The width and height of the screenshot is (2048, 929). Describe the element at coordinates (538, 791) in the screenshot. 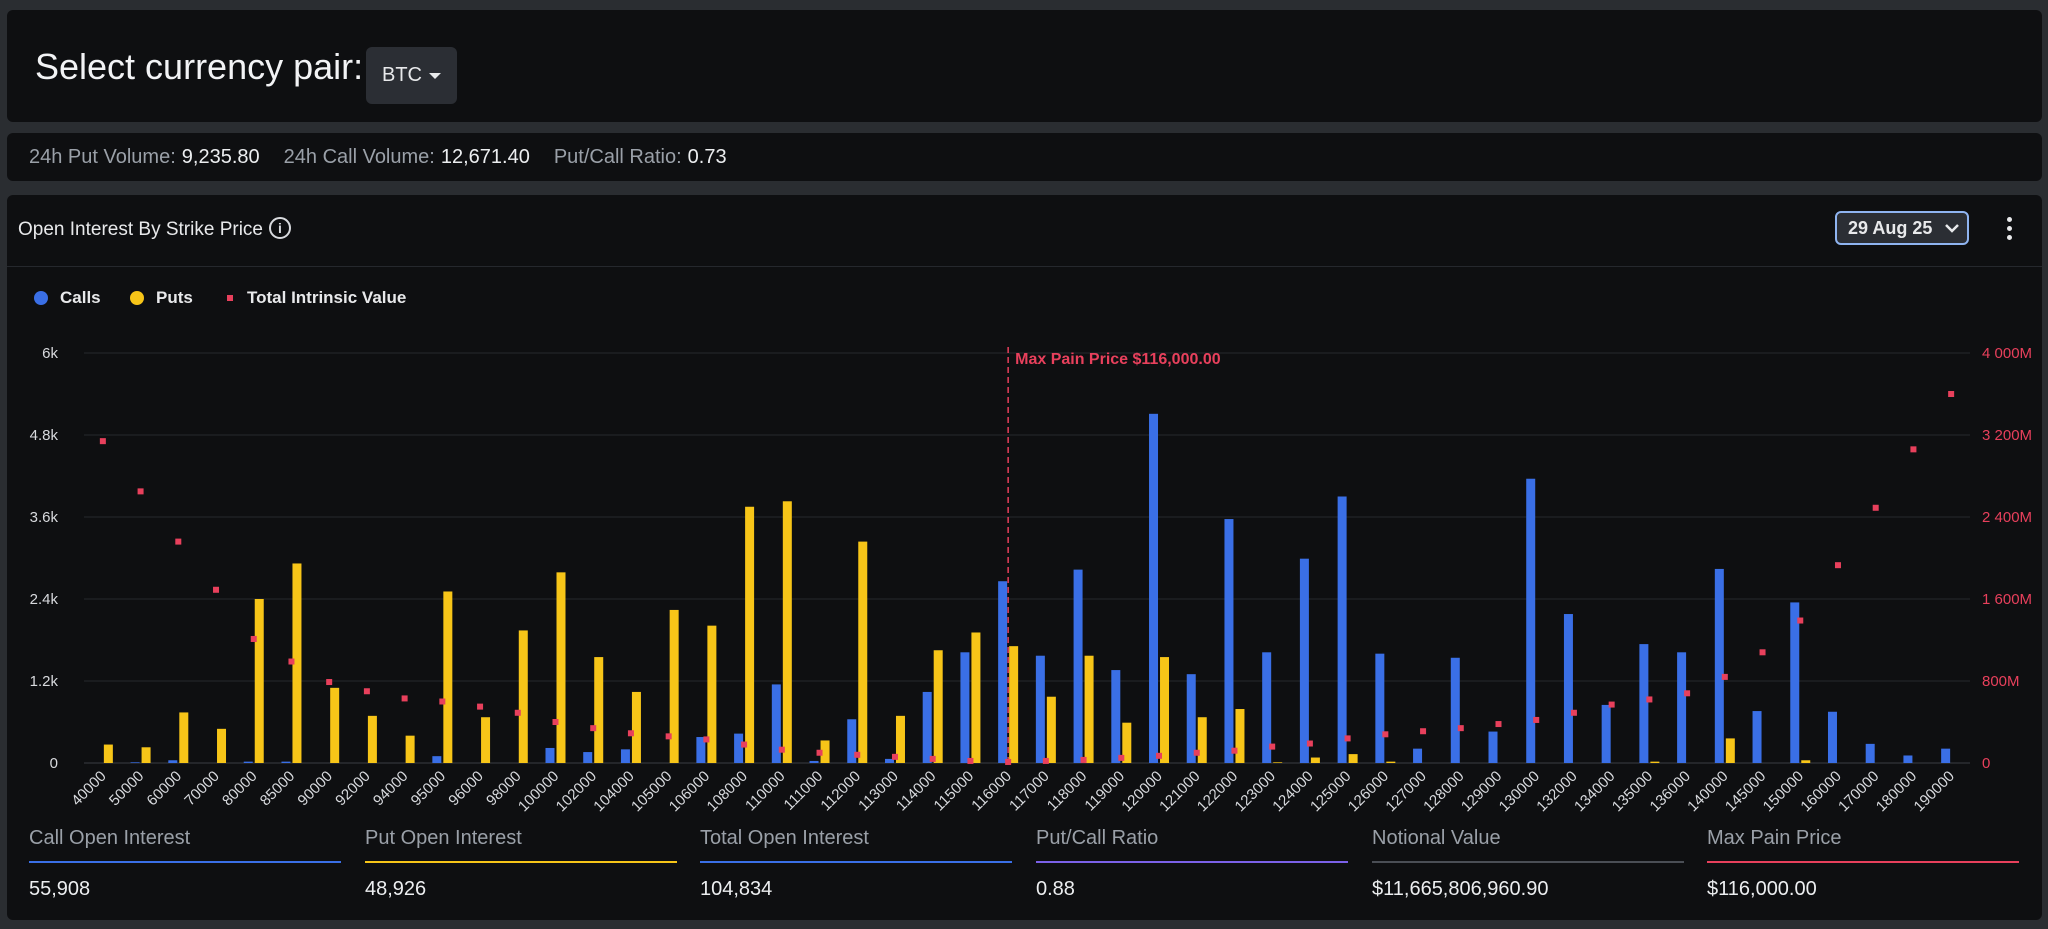

I see `x-tick-label: 100000` at that location.